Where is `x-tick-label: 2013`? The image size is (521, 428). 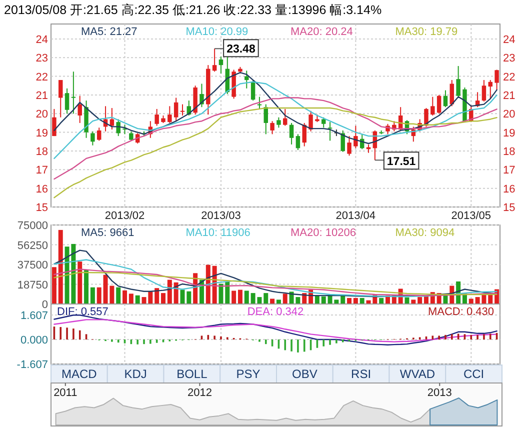 x-tick-label: 2013 is located at coordinates (439, 393).